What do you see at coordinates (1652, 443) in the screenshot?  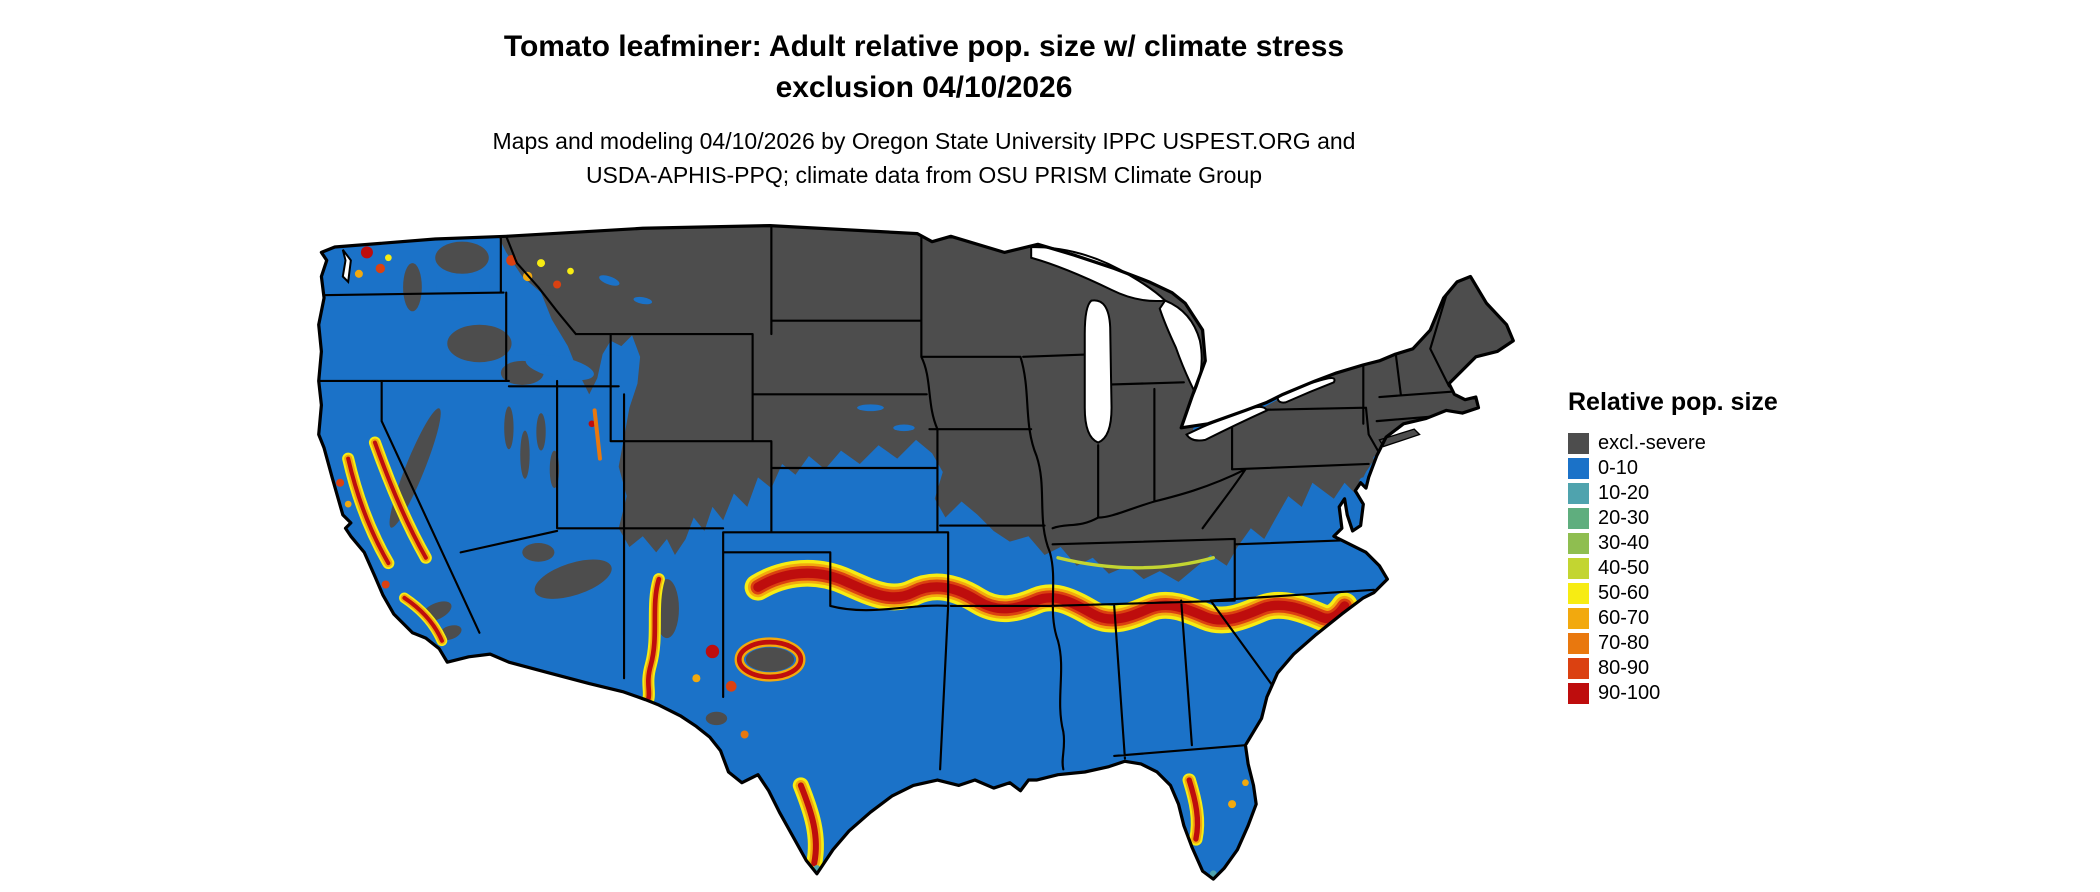 I see `legend-item-label: excl.-severe` at bounding box center [1652, 443].